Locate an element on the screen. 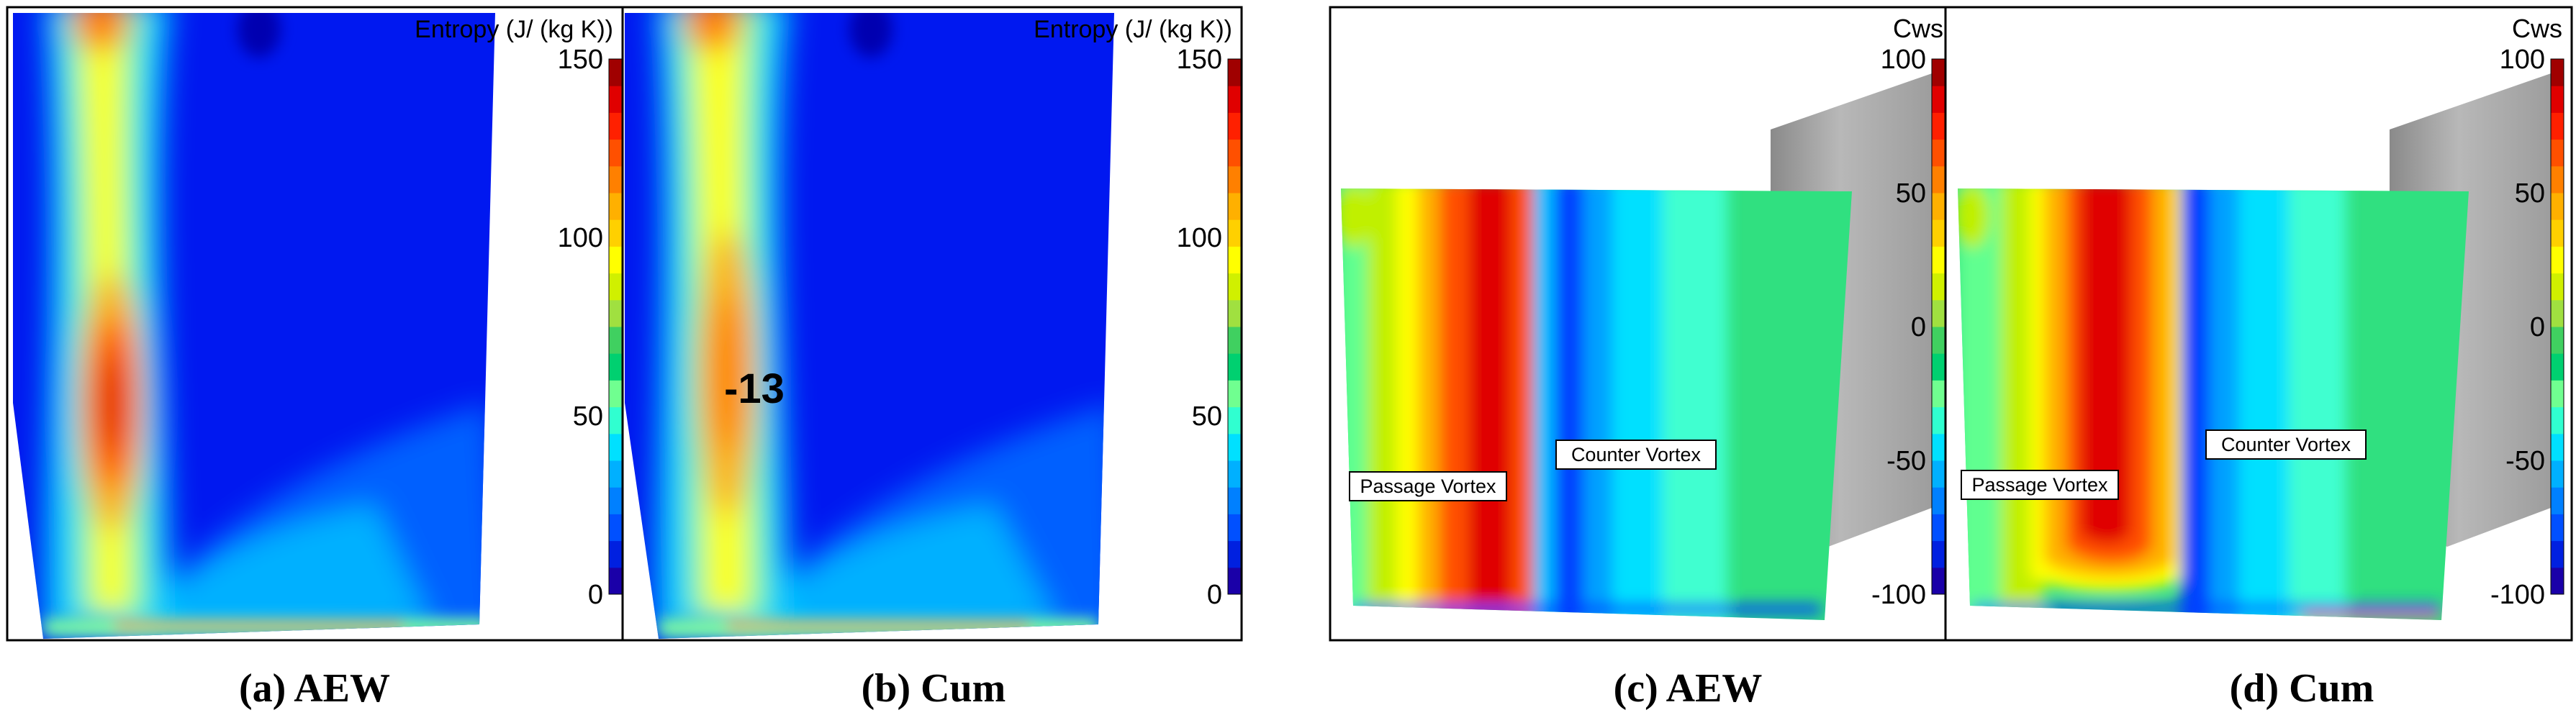  cws-colorbar-d-tick-label: -50 is located at coordinates (2525, 461).